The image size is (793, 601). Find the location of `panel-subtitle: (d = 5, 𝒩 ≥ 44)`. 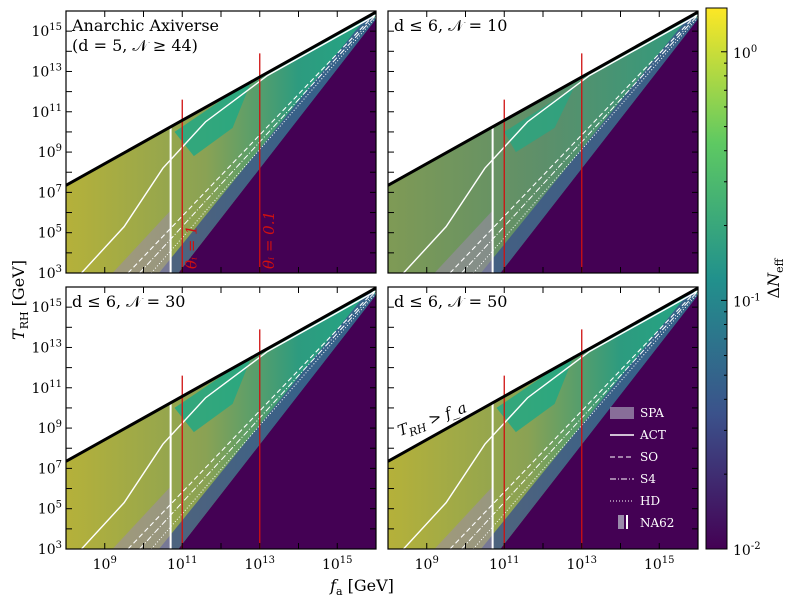

panel-subtitle: (d = 5, 𝒩 ≥ 44) is located at coordinates (135, 45).